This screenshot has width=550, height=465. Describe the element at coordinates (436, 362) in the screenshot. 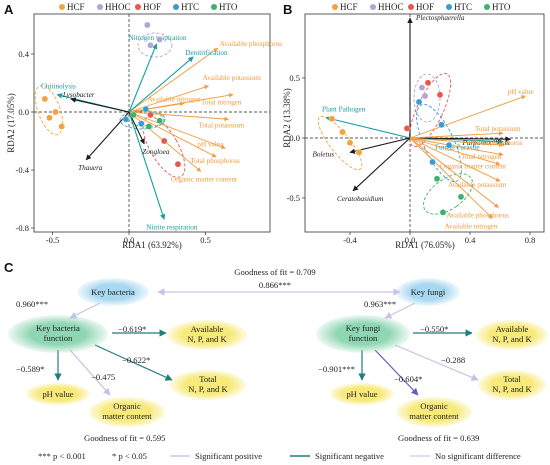

I see `edge-ffunc-total` at that location.